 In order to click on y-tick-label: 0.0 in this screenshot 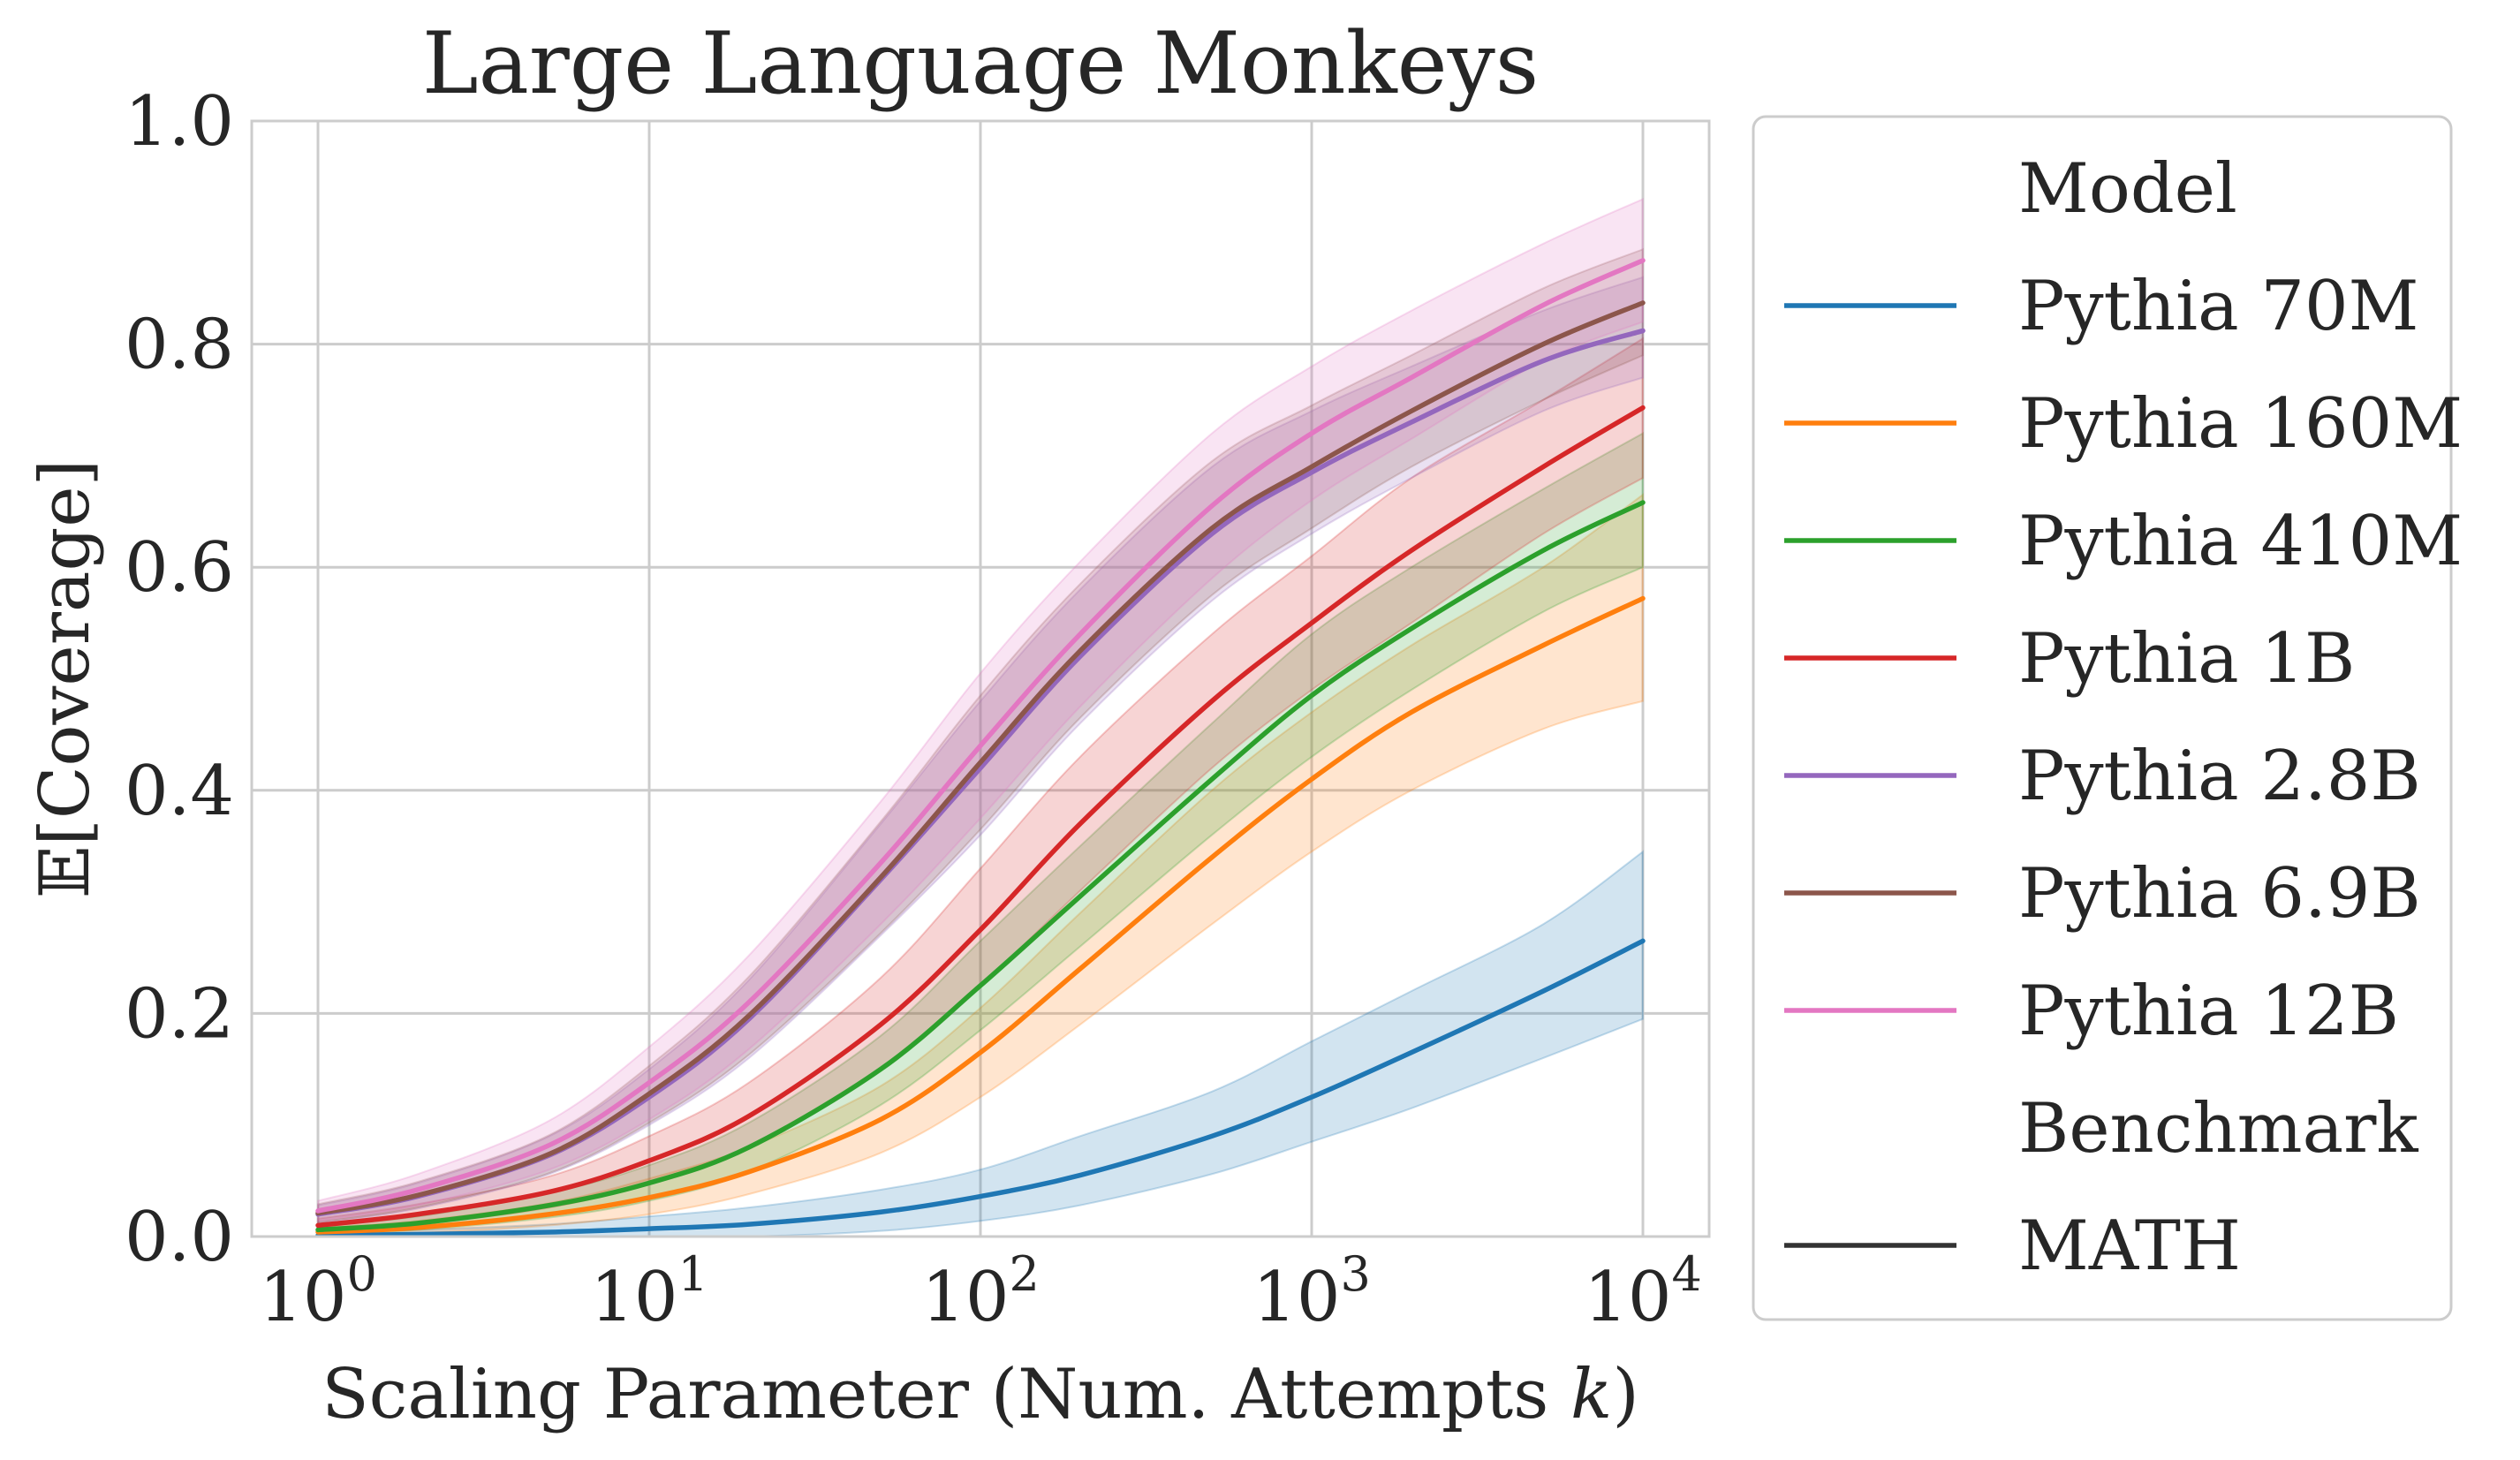, I will do `click(179, 1237)`.